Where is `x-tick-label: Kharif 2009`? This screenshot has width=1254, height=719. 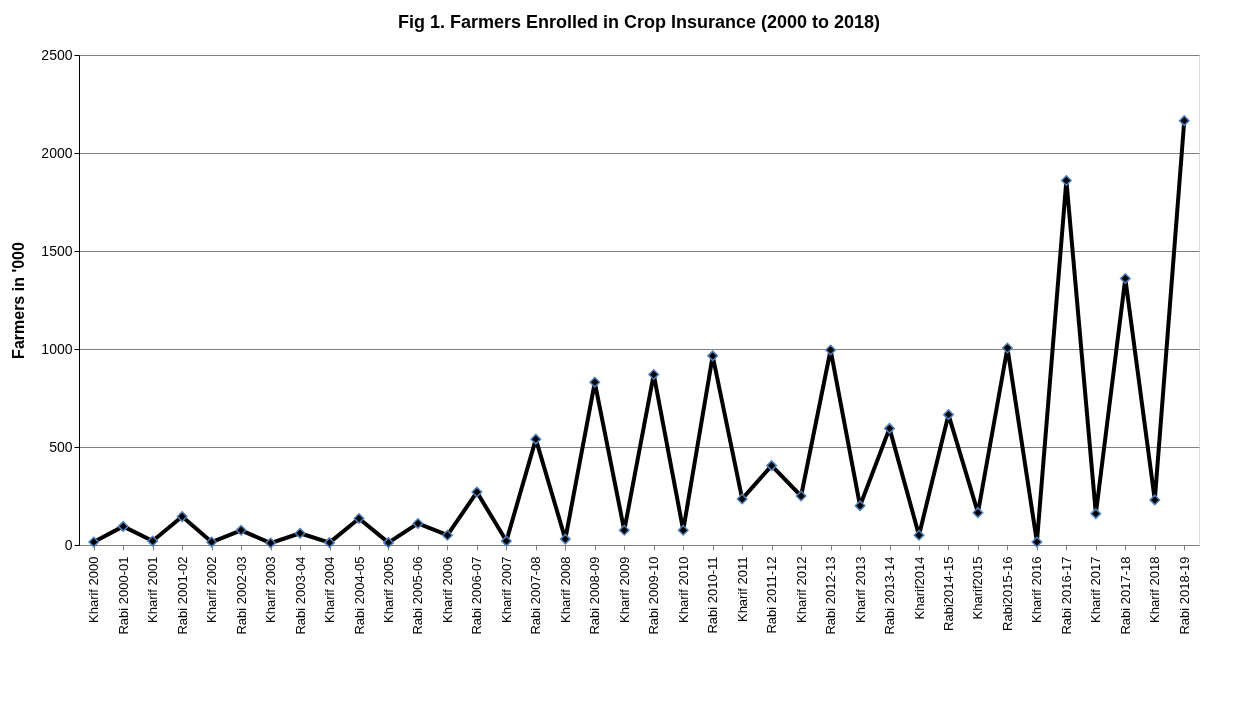 x-tick-label: Kharif 2009 is located at coordinates (624, 589).